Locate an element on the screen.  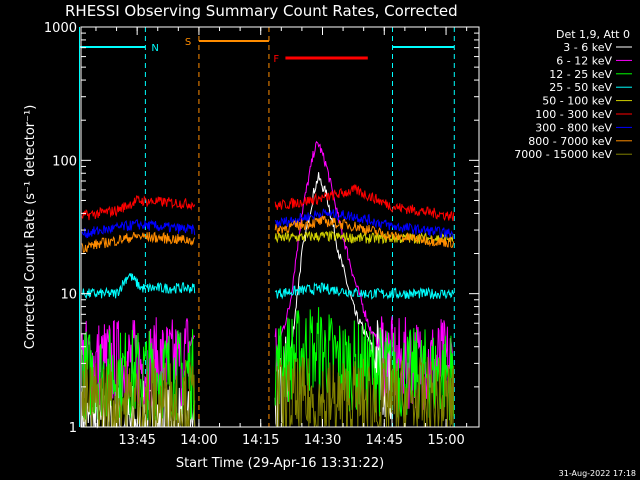
y-tick-label-0: 1 is located at coordinates (73, 428).